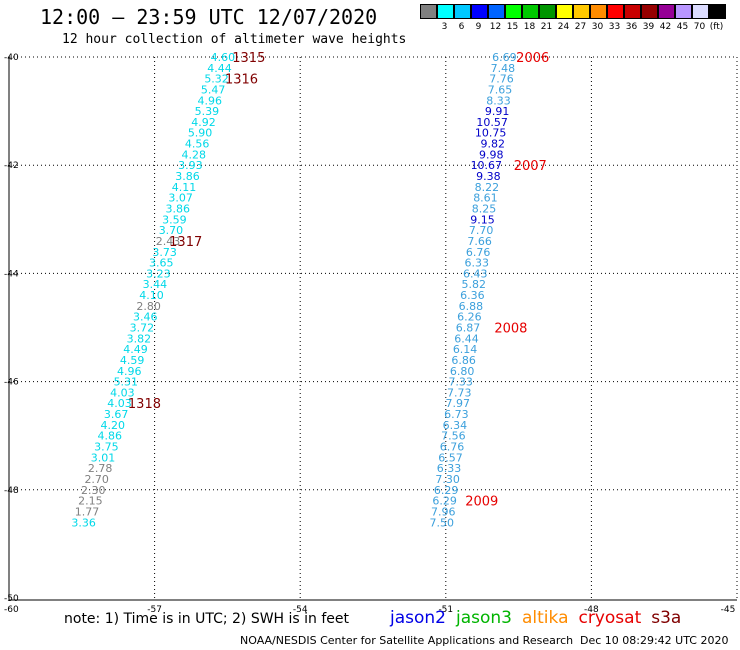 This screenshot has width=740, height=650. I want to click on wave-height-value: 4.59, so click(132, 360).